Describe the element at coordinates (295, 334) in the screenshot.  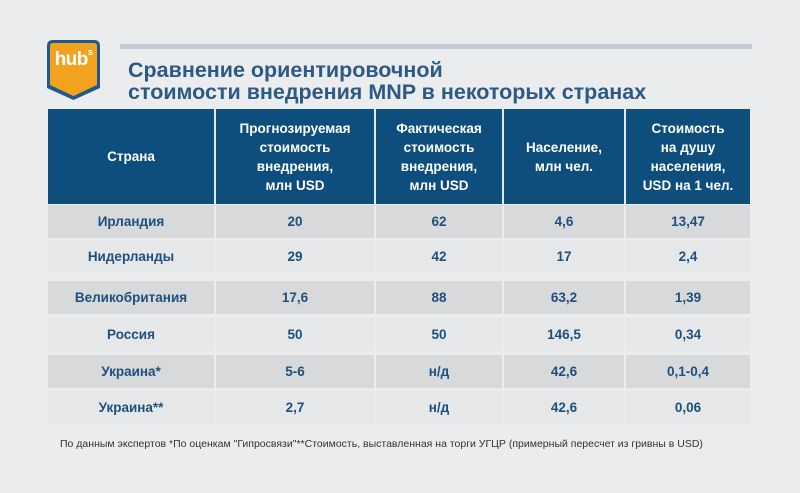
I see `cell-forecast-cost: 50` at that location.